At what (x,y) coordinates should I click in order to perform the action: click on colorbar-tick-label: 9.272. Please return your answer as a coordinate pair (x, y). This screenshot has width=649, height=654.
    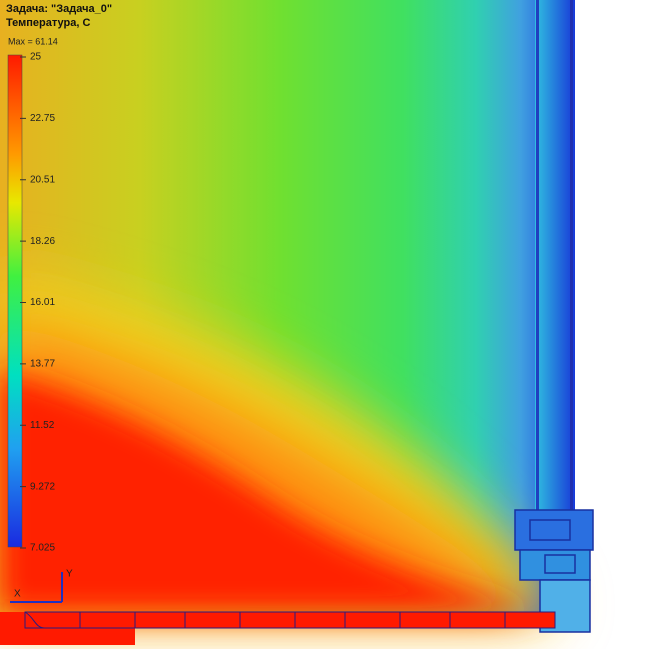
    Looking at the image, I should click on (42, 486).